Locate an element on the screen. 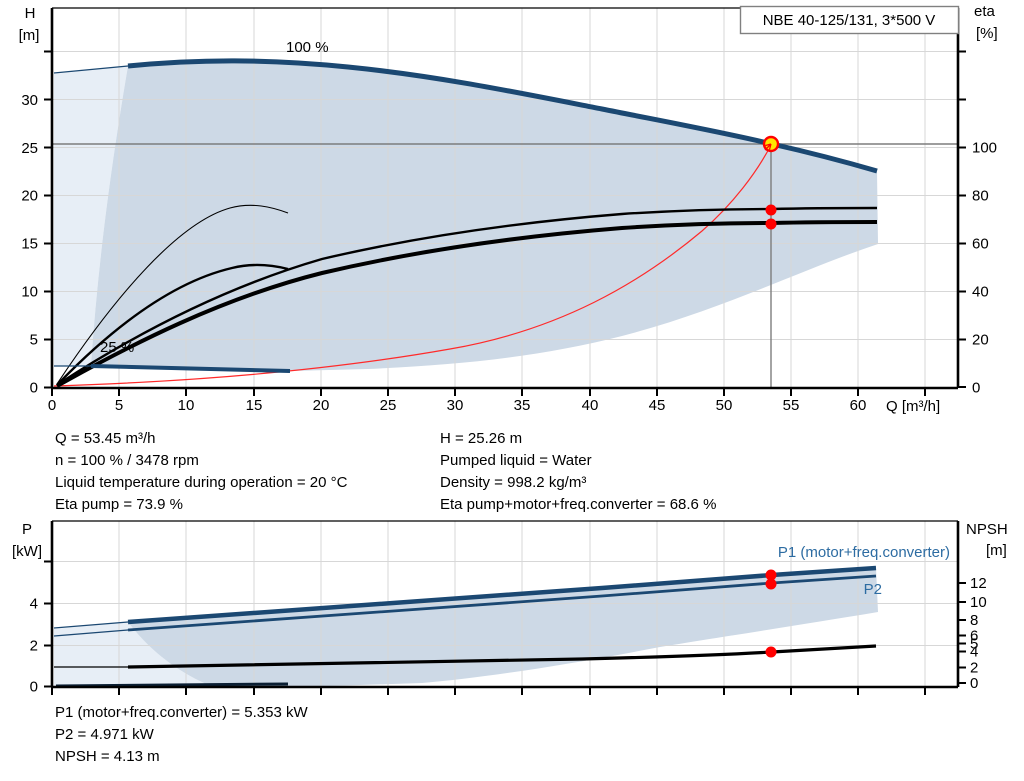 This screenshot has width=1024, height=781. p1-curve-thin is located at coordinates (91, 625).